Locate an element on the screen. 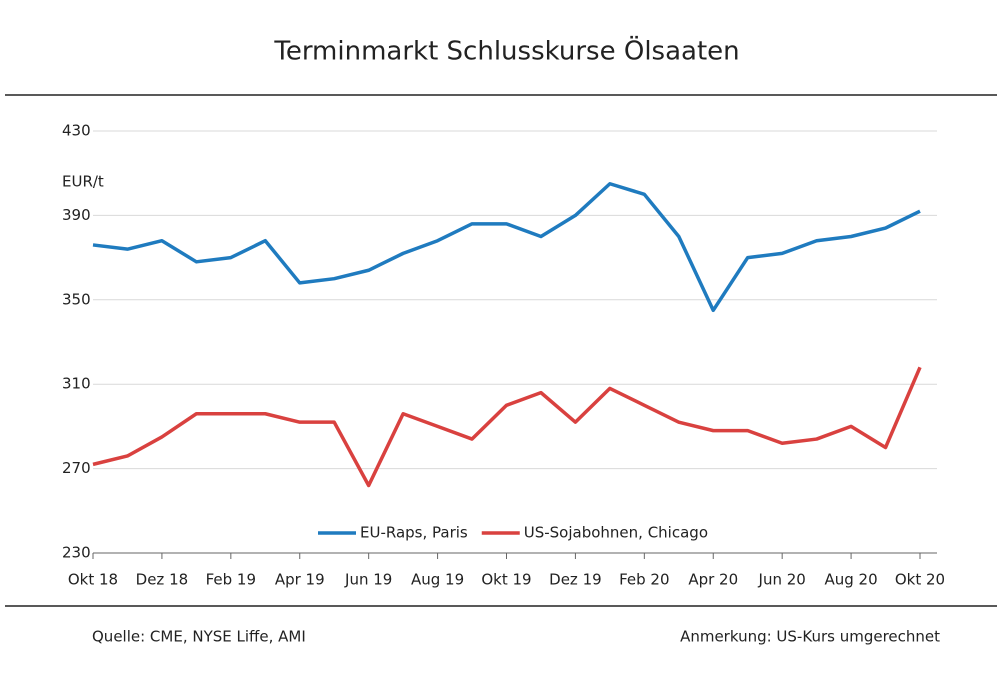 This screenshot has width=1000, height=684. x-tick-label: Okt 20 is located at coordinates (920, 580).